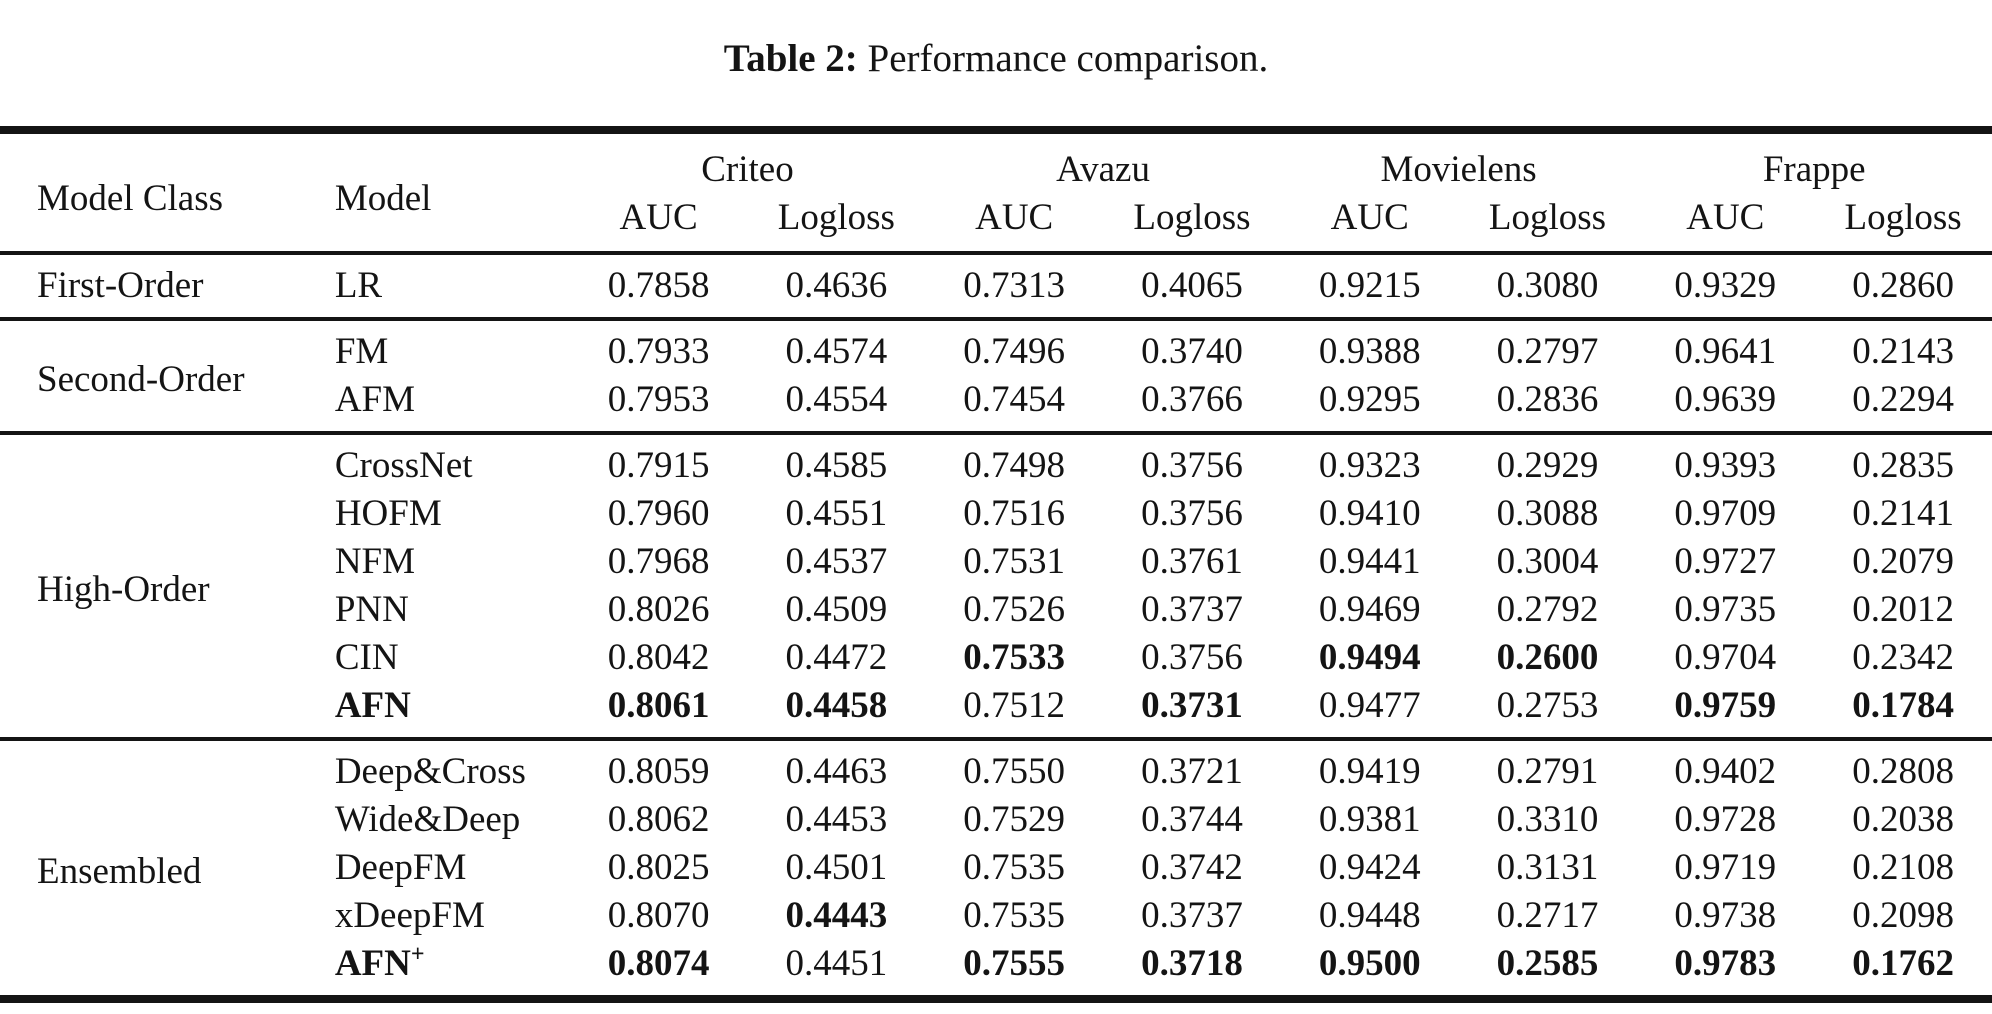 This screenshot has height=1014, width=1992. I want to click on dataset-header-movielens: Movielens, so click(1458, 169).